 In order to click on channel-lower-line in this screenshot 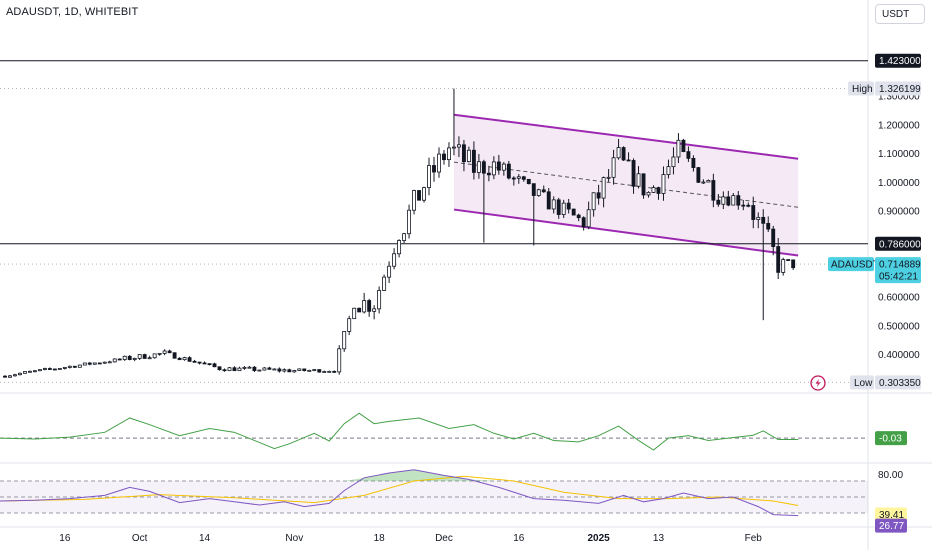, I will do `click(626, 232)`.